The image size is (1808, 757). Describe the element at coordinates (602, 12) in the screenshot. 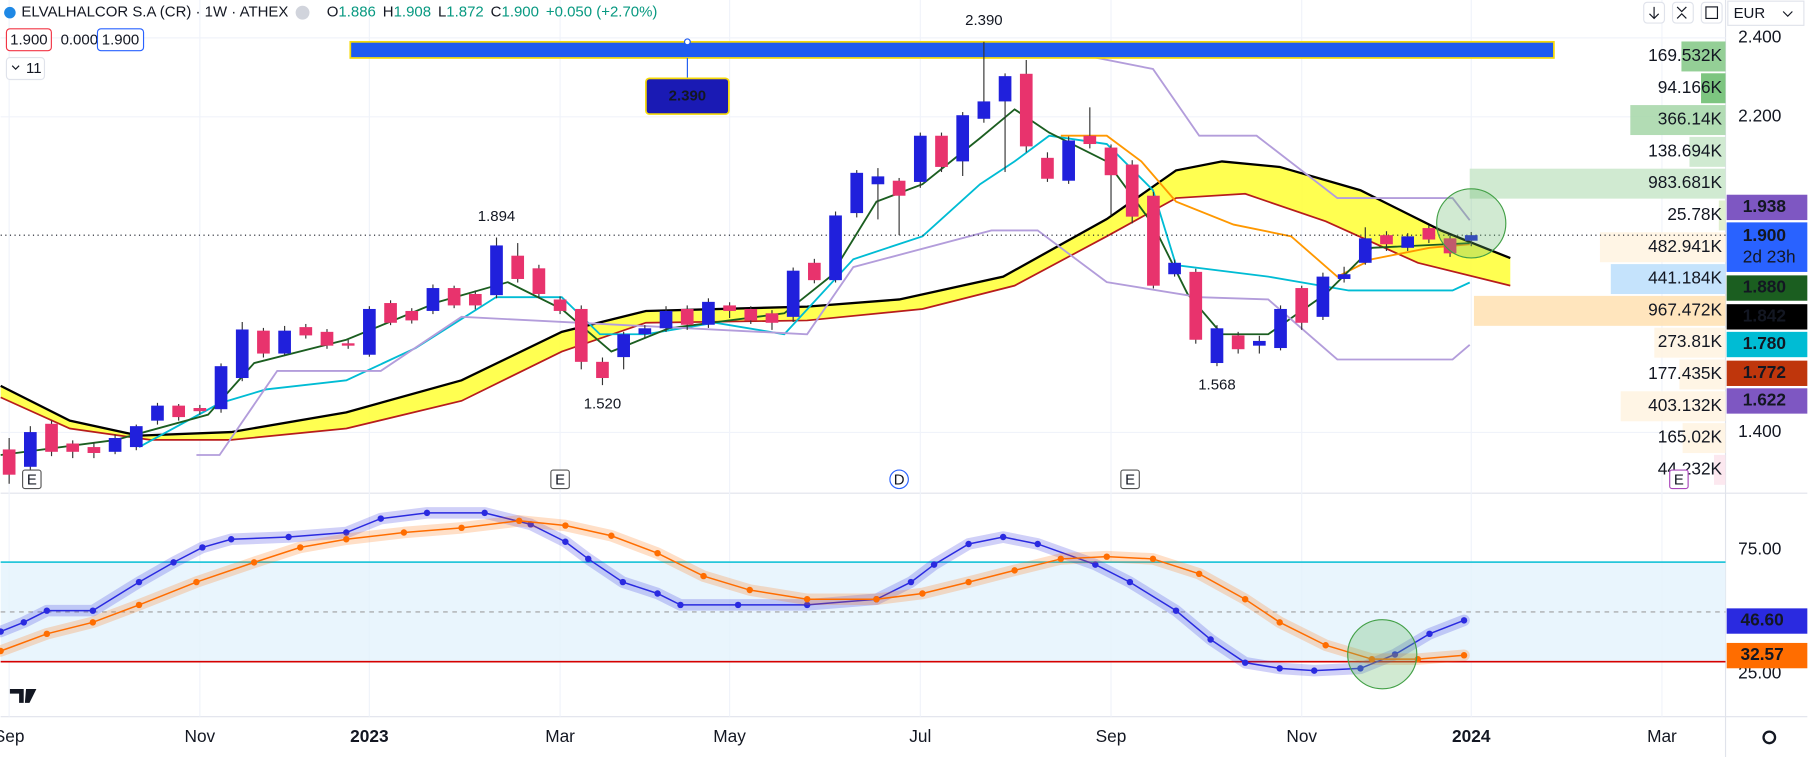

I see `ohlc-change: +0.050 (+2.70%)` at that location.